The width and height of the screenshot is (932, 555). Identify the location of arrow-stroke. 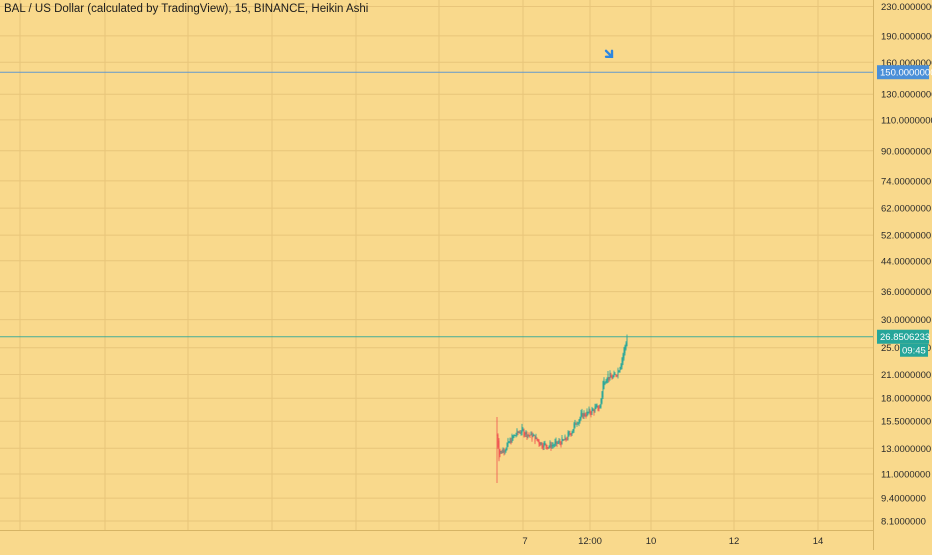
(609, 53).